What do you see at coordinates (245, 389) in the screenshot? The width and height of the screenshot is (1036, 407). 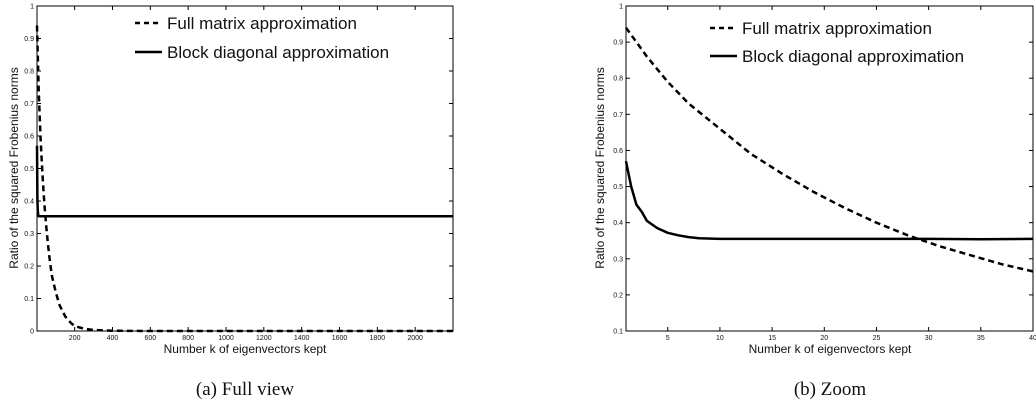 I see `caption-a: (a) Full view` at bounding box center [245, 389].